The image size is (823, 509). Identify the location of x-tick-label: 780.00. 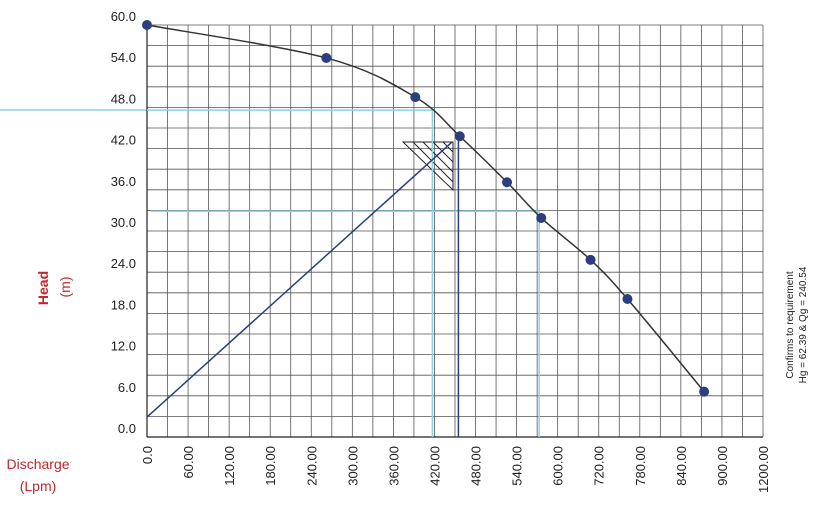
(640, 466).